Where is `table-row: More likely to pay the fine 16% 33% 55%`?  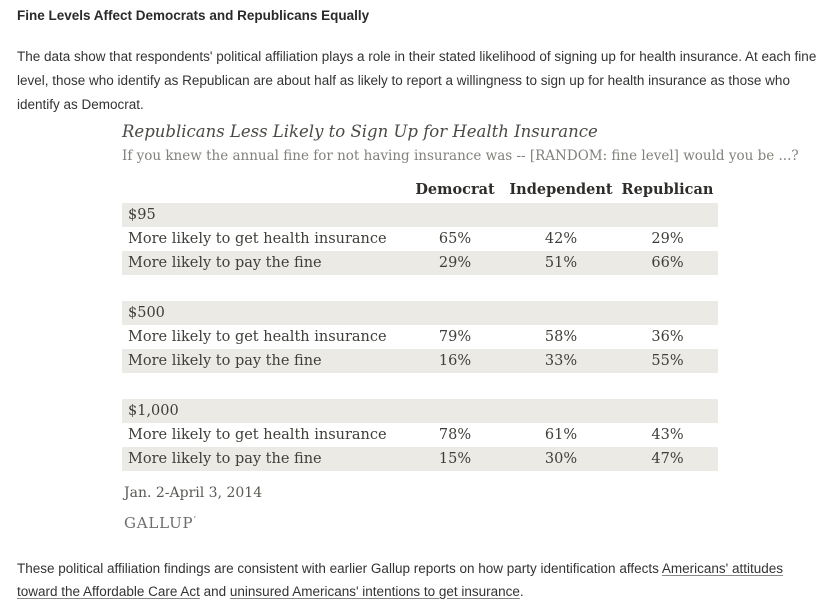 table-row: More likely to pay the fine 16% 33% 55% is located at coordinates (420, 361).